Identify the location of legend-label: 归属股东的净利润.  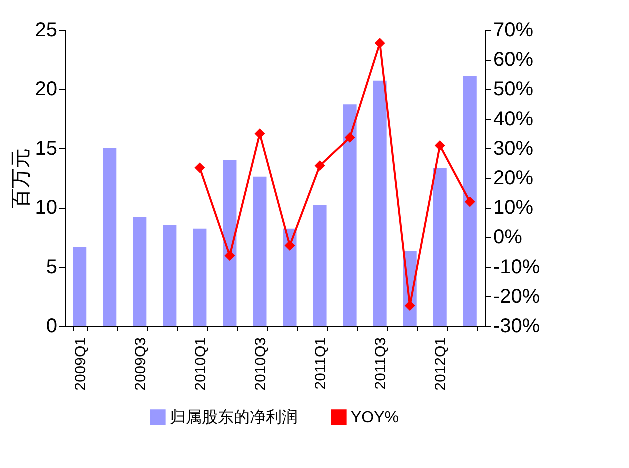
(234, 417).